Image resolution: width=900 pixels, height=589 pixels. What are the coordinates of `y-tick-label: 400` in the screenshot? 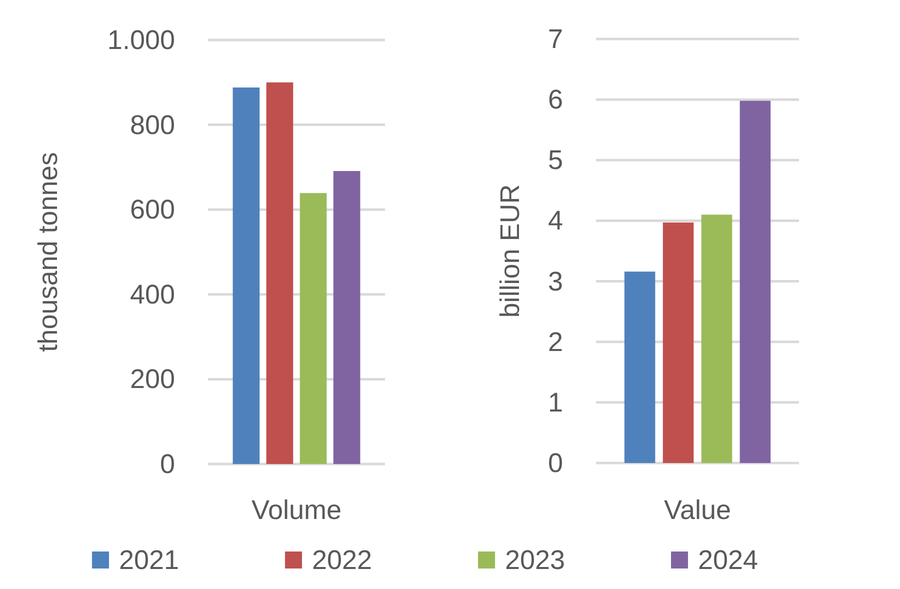 It's located at (152, 294).